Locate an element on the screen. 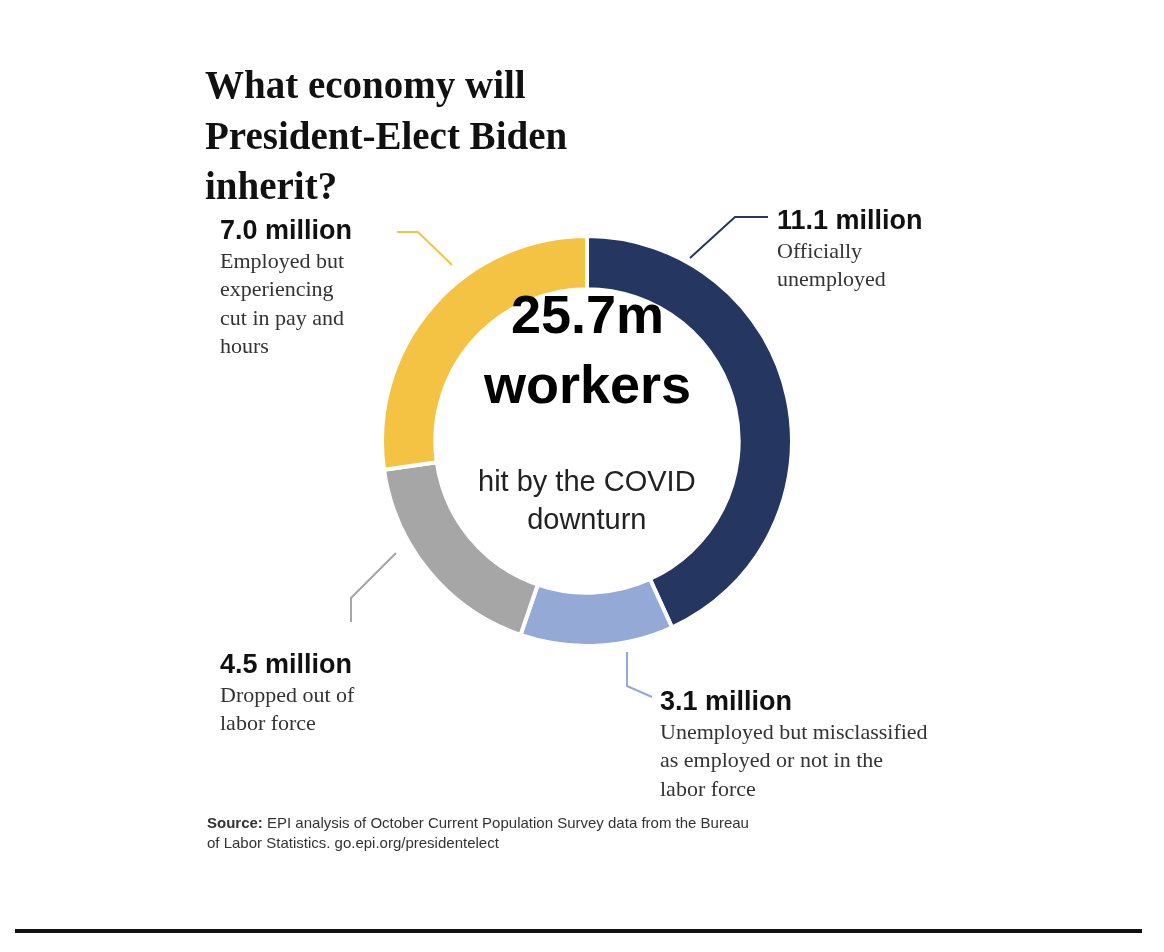 This screenshot has width=1164, height=952. slice-label: Dropped out of labor force is located at coordinates (288, 708).